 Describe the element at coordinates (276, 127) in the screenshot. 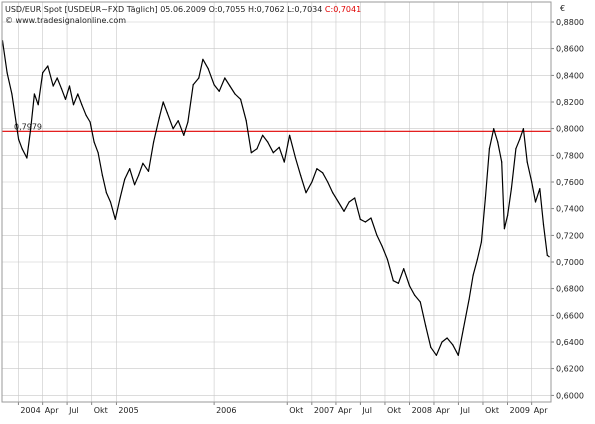

I see `reference-layer: 0,7979` at that location.